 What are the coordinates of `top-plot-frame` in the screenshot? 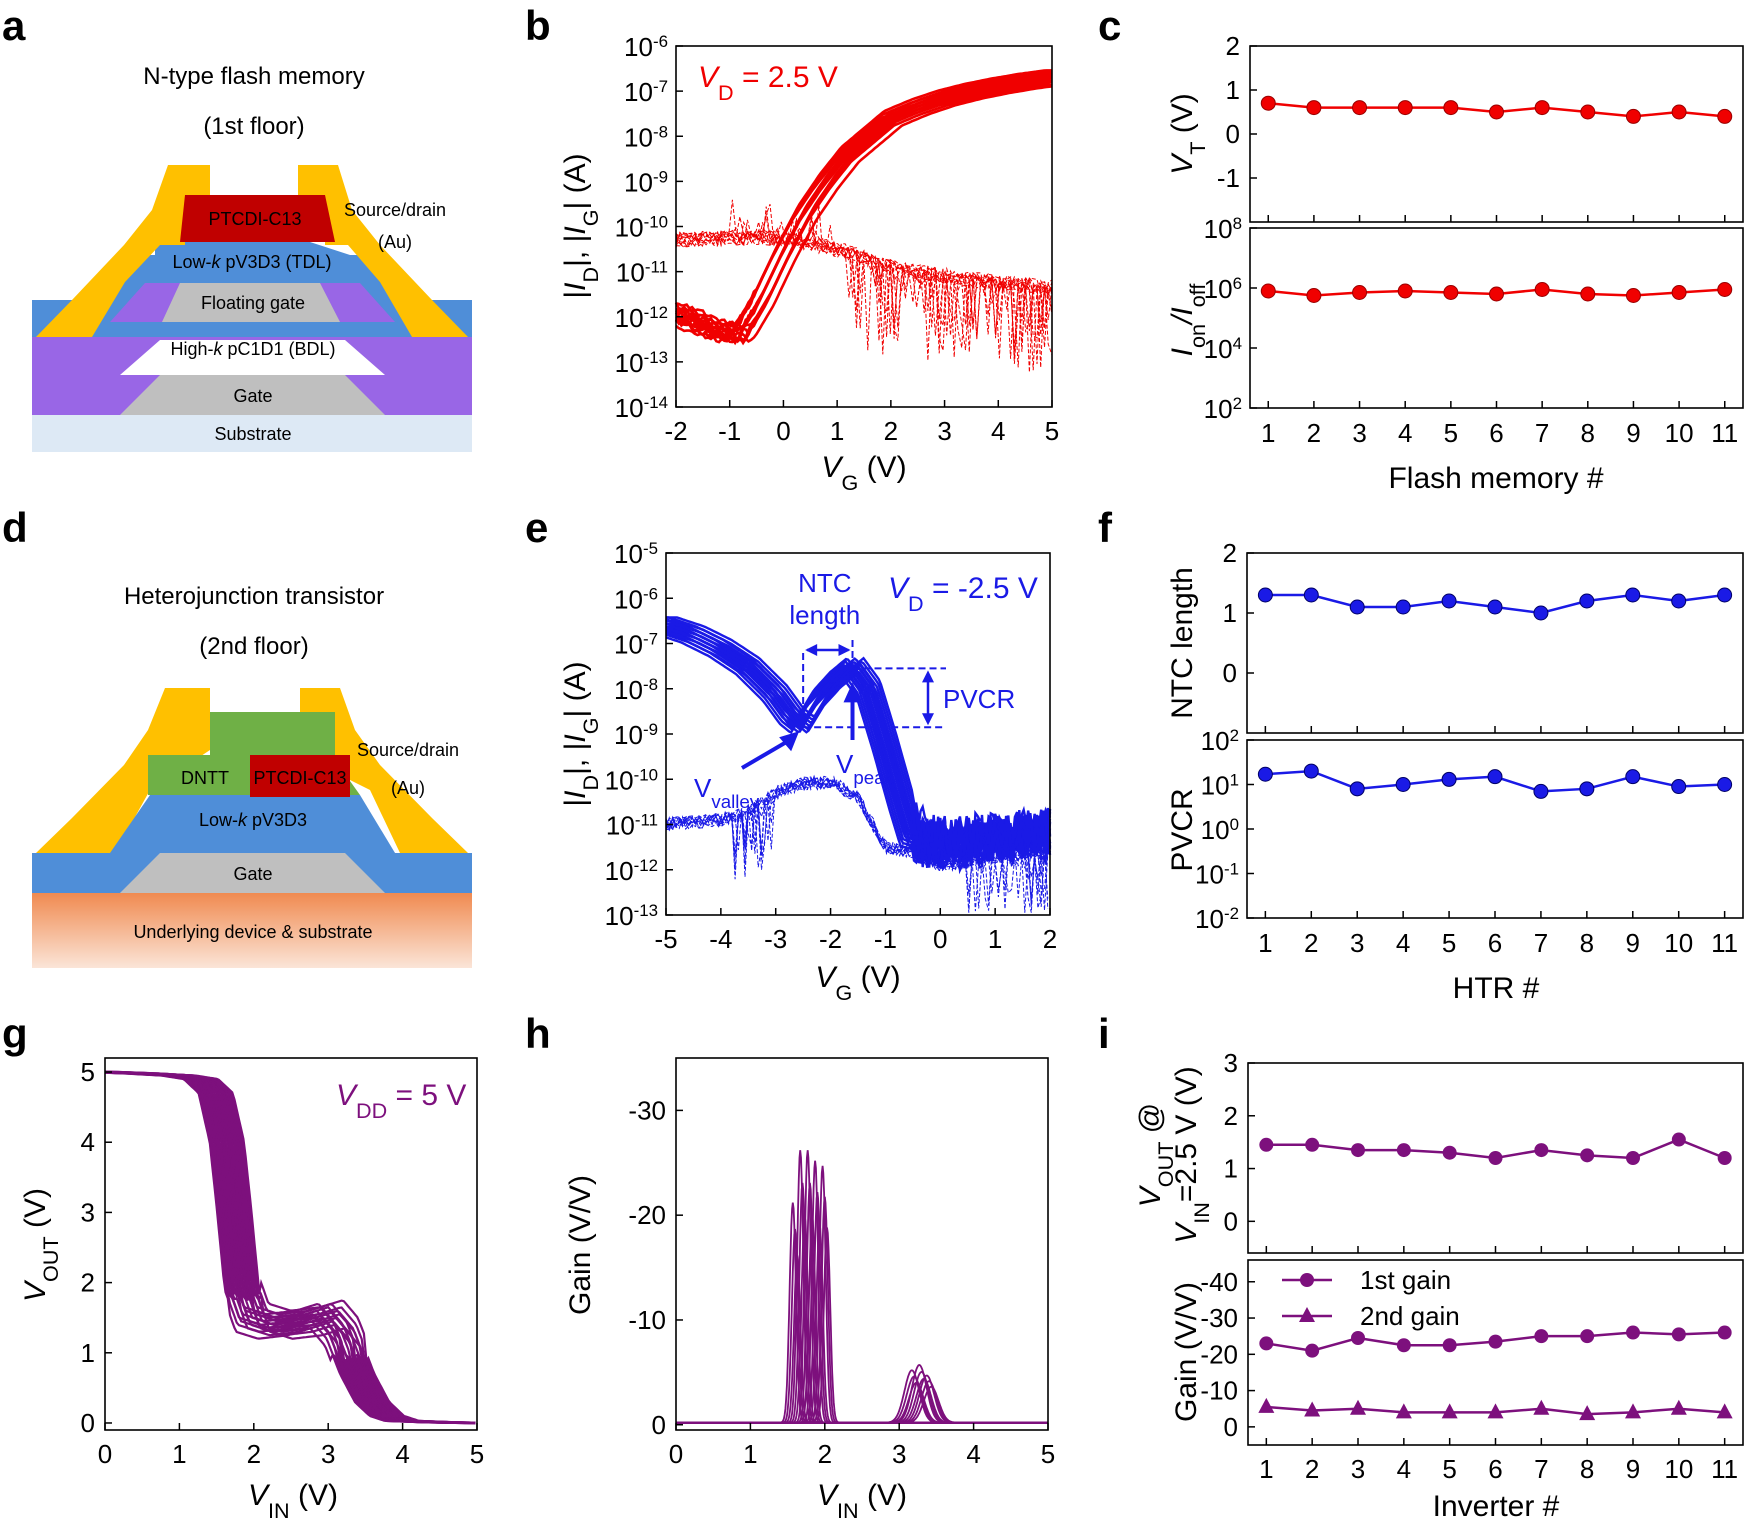 It's located at (1496, 134).